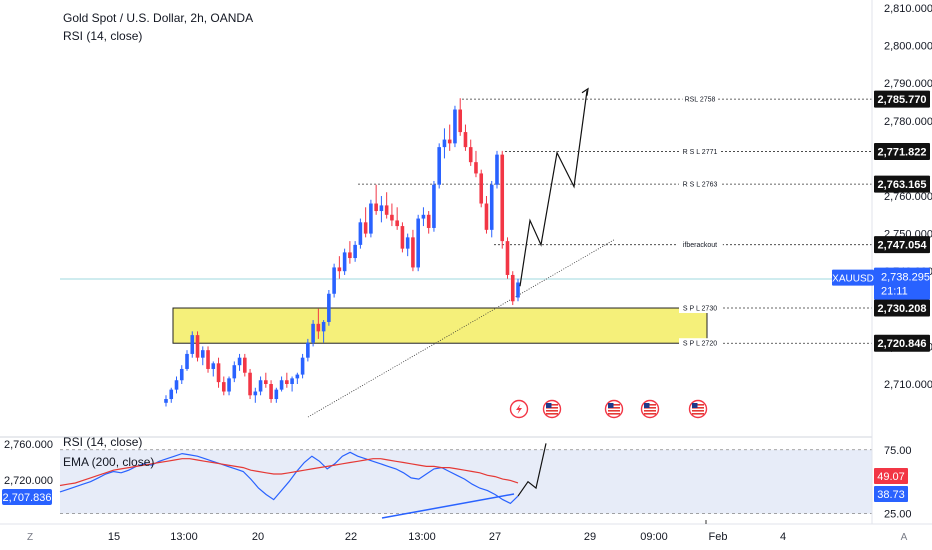 This screenshot has height=550, width=932. I want to click on time-tick: 13:00, so click(184, 537).